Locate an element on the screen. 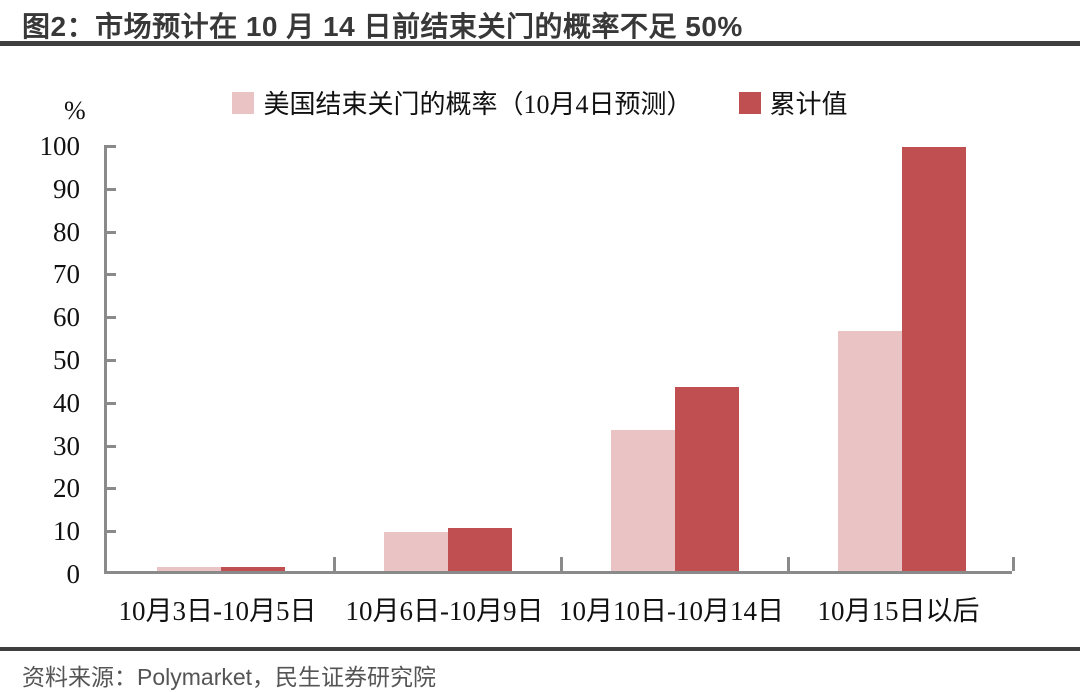 The width and height of the screenshot is (1080, 692). y-axis-tick-label: 30 is located at coordinates (66, 445).